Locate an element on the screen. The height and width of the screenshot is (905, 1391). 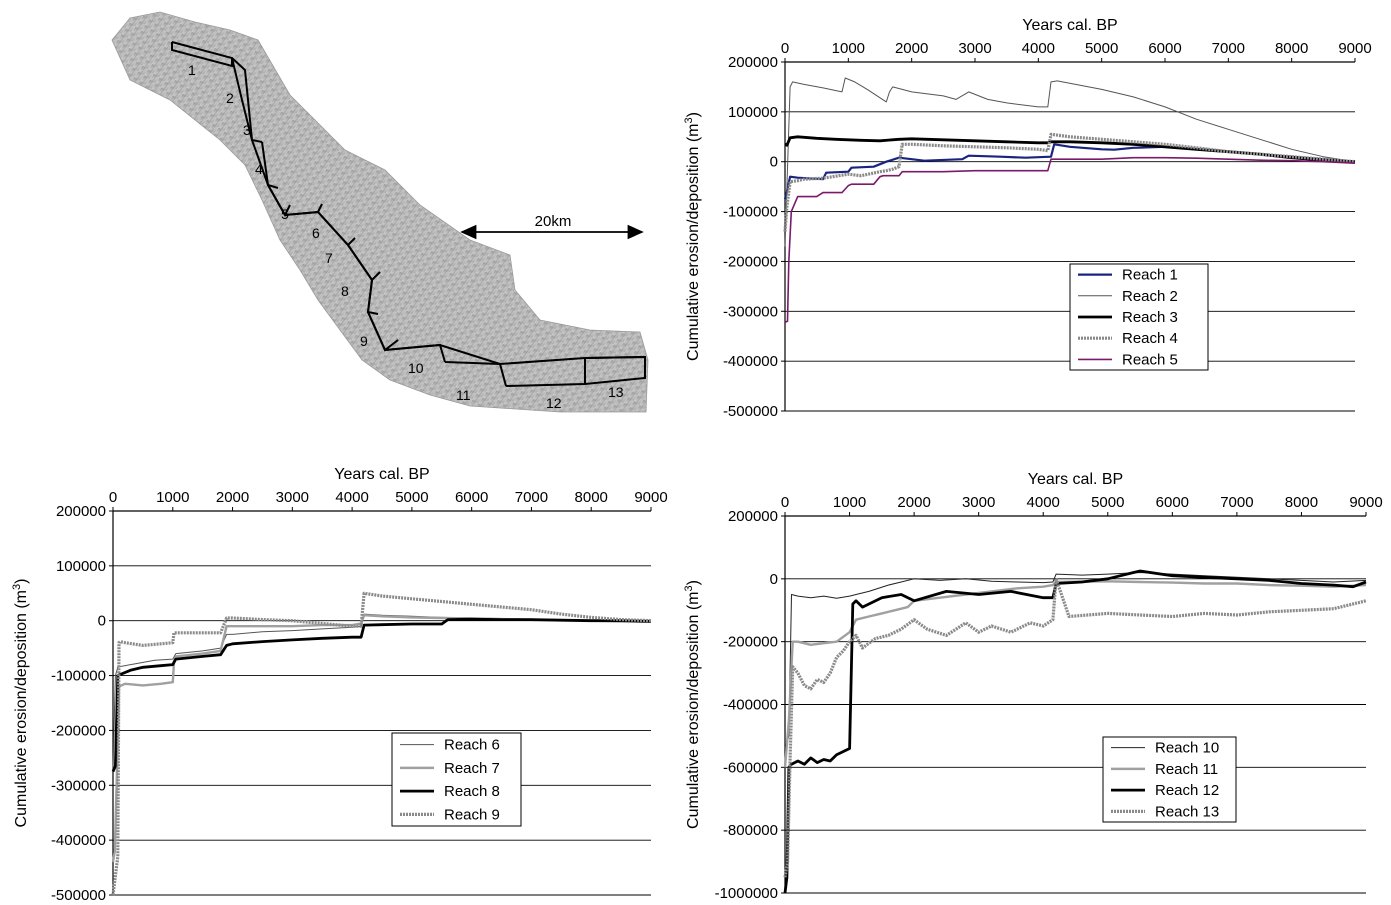
reach-label-10: 10 is located at coordinates (416, 368).